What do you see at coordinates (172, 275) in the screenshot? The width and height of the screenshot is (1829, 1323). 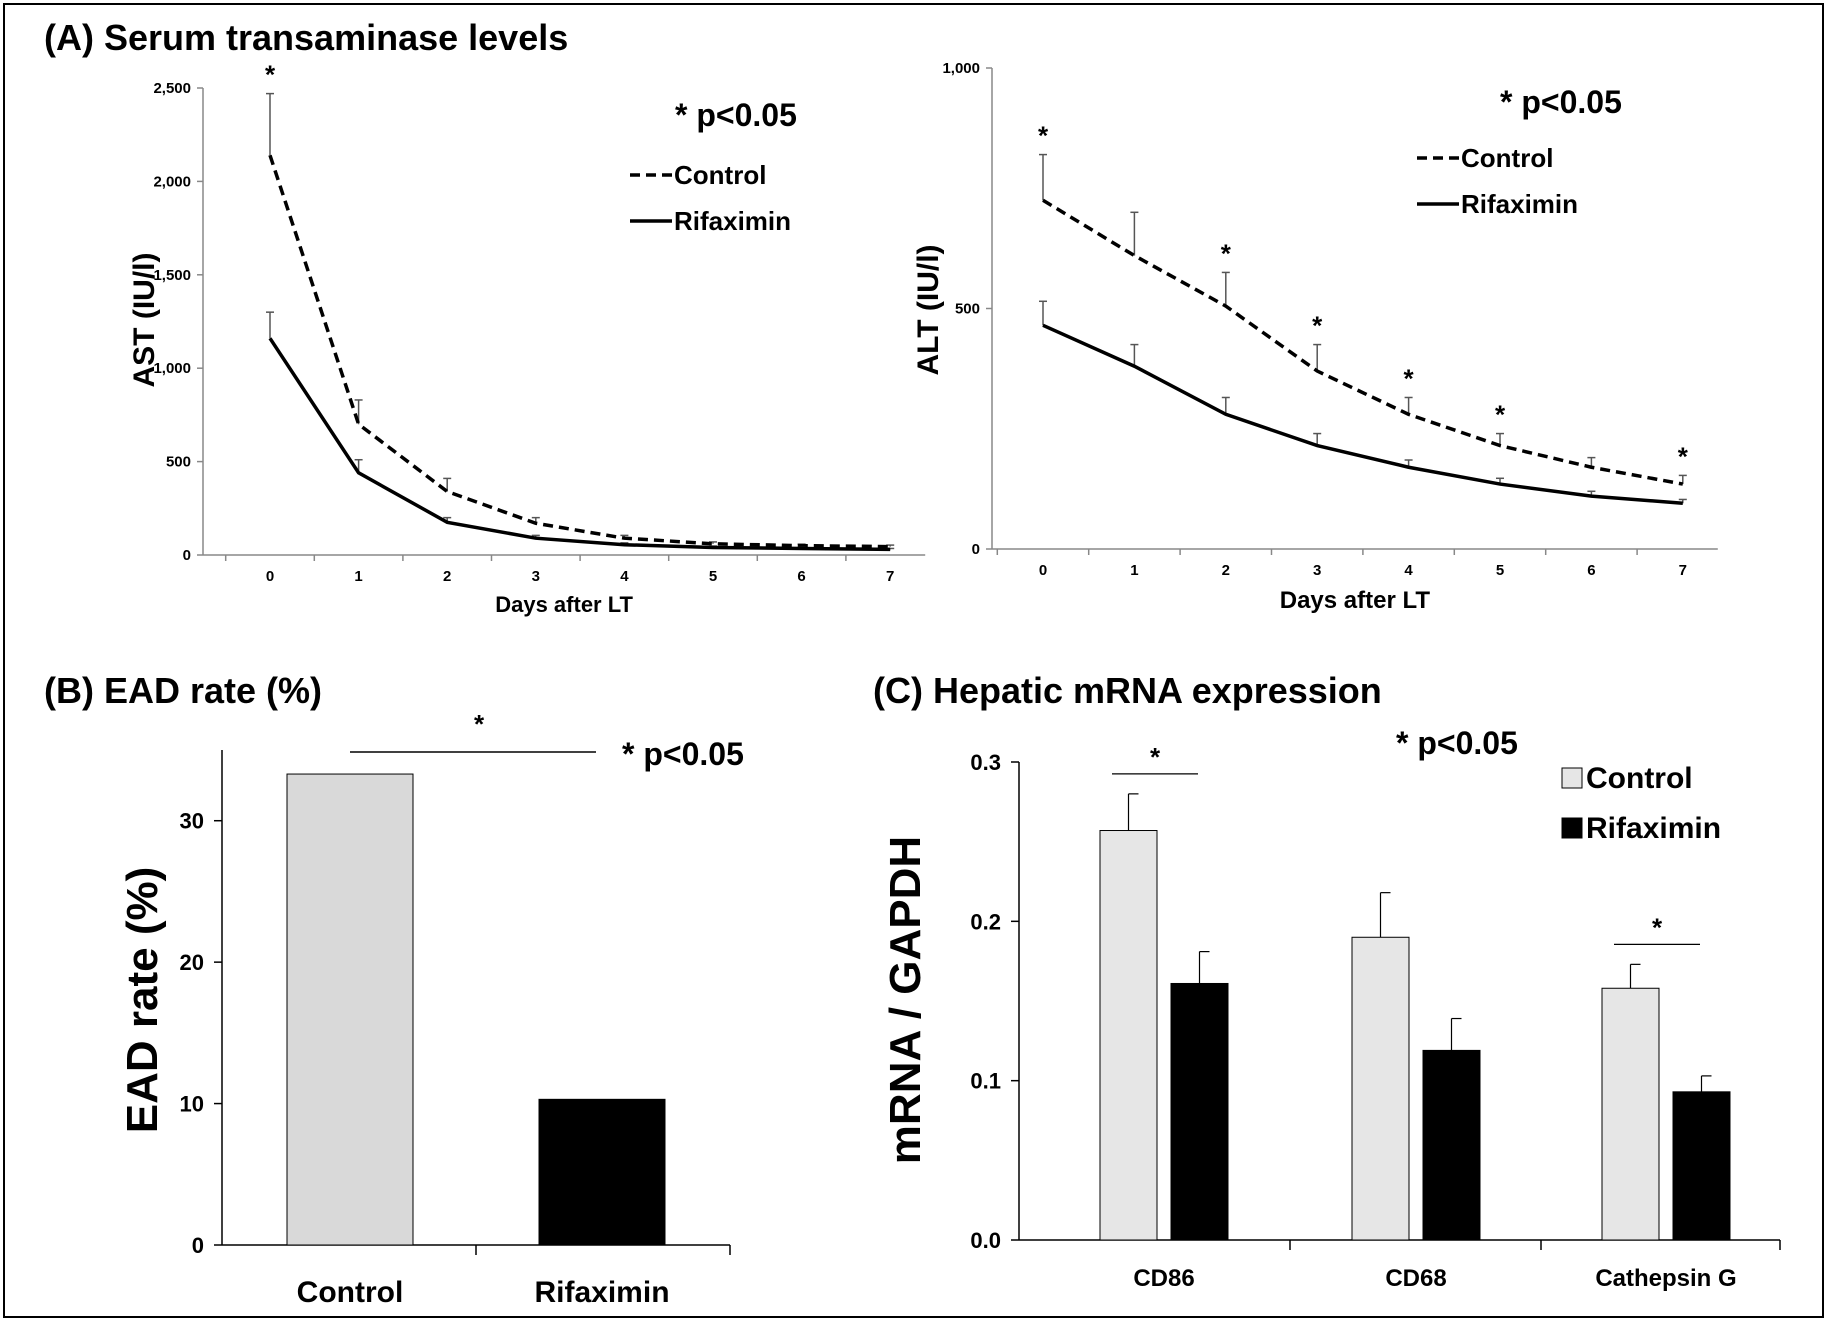 I see `y-tick-label: 1,500` at bounding box center [172, 275].